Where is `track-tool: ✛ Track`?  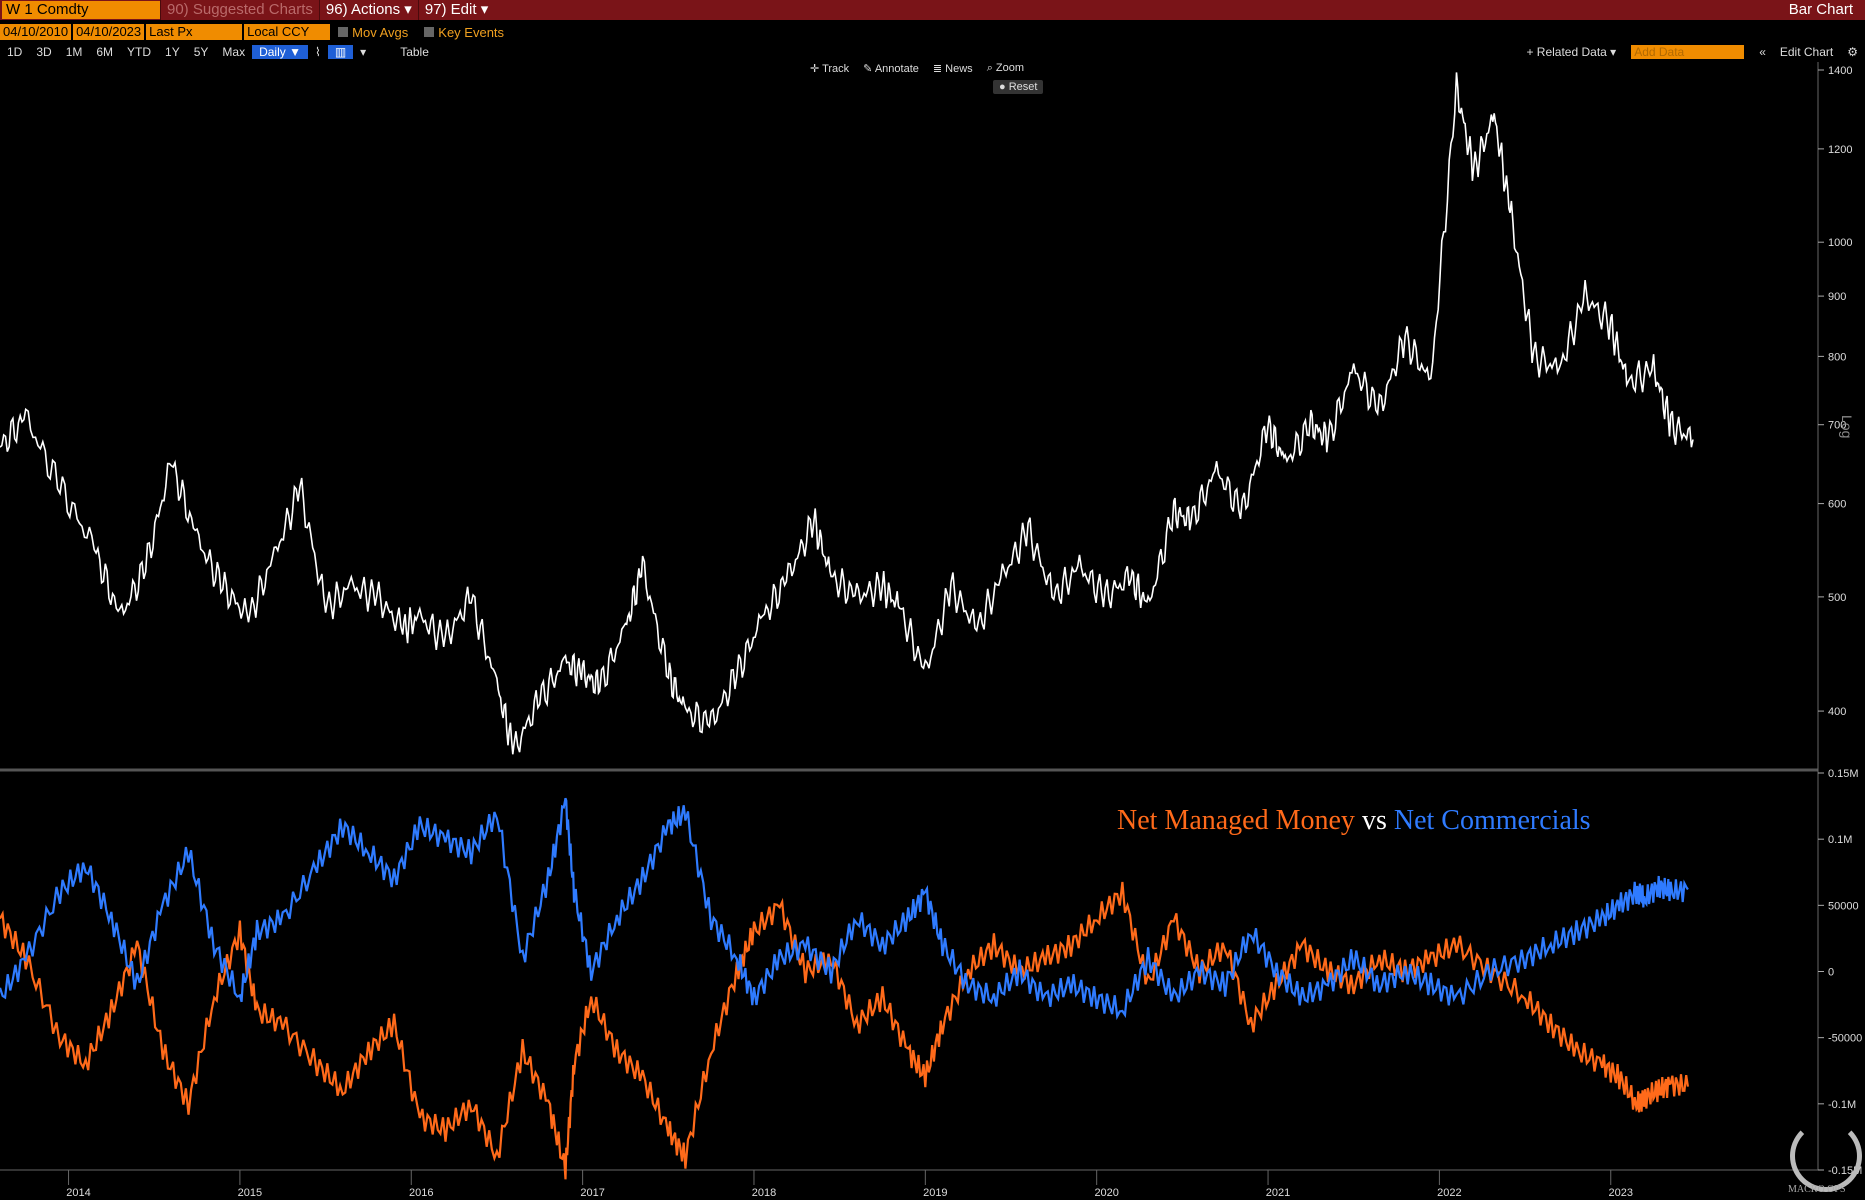 track-tool: ✛ Track is located at coordinates (830, 69).